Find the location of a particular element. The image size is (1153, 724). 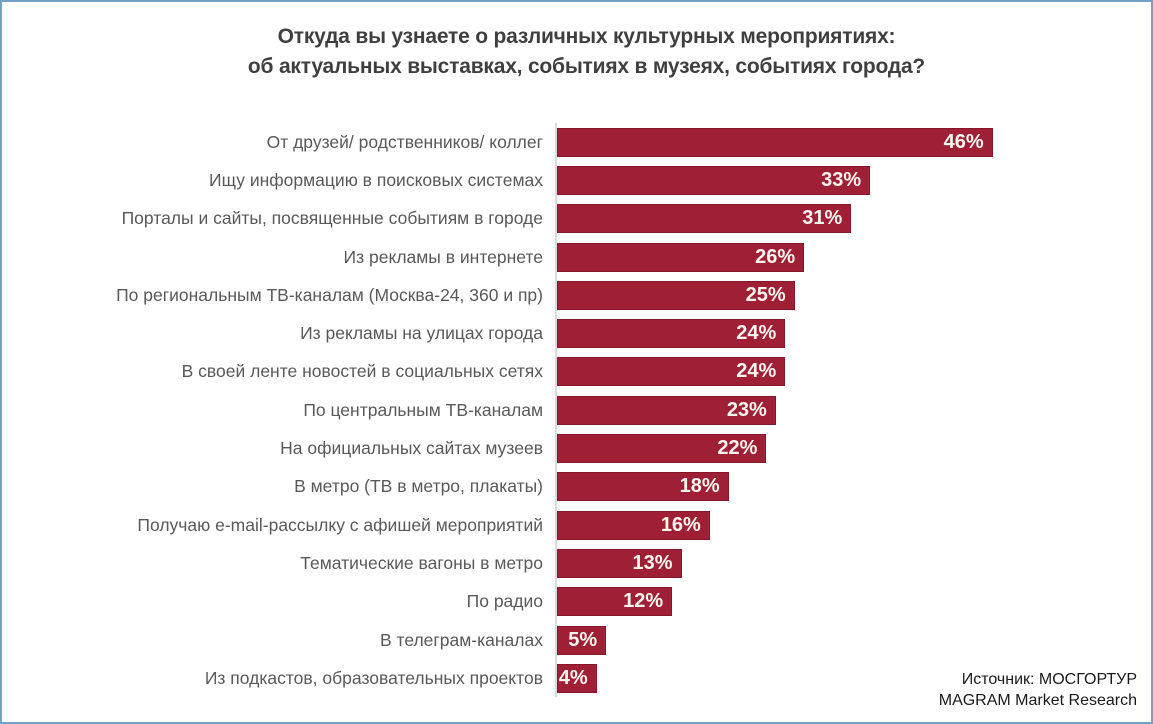

chart-row: Из подкастов, образовательных проектов 4% is located at coordinates (576, 678).